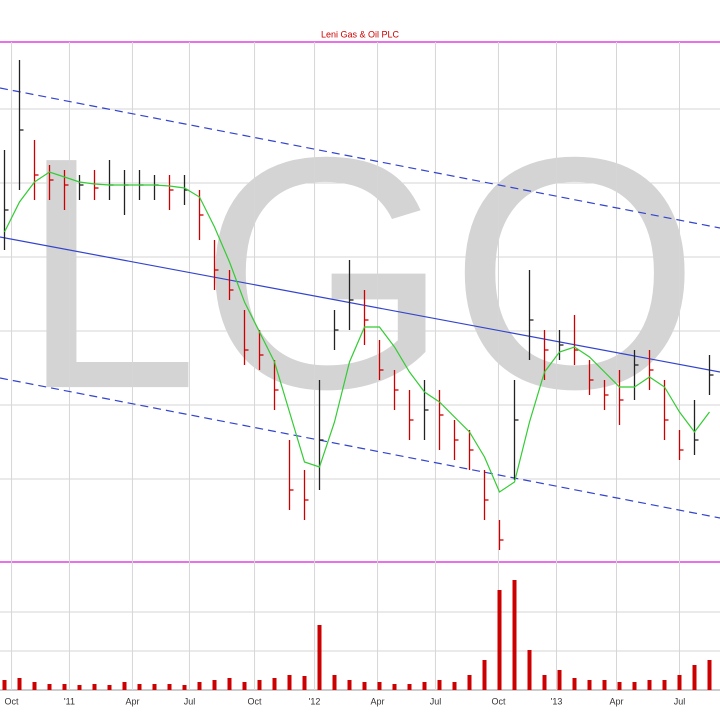  What do you see at coordinates (315, 701) in the screenshot?
I see `x-tick-label: '12` at bounding box center [315, 701].